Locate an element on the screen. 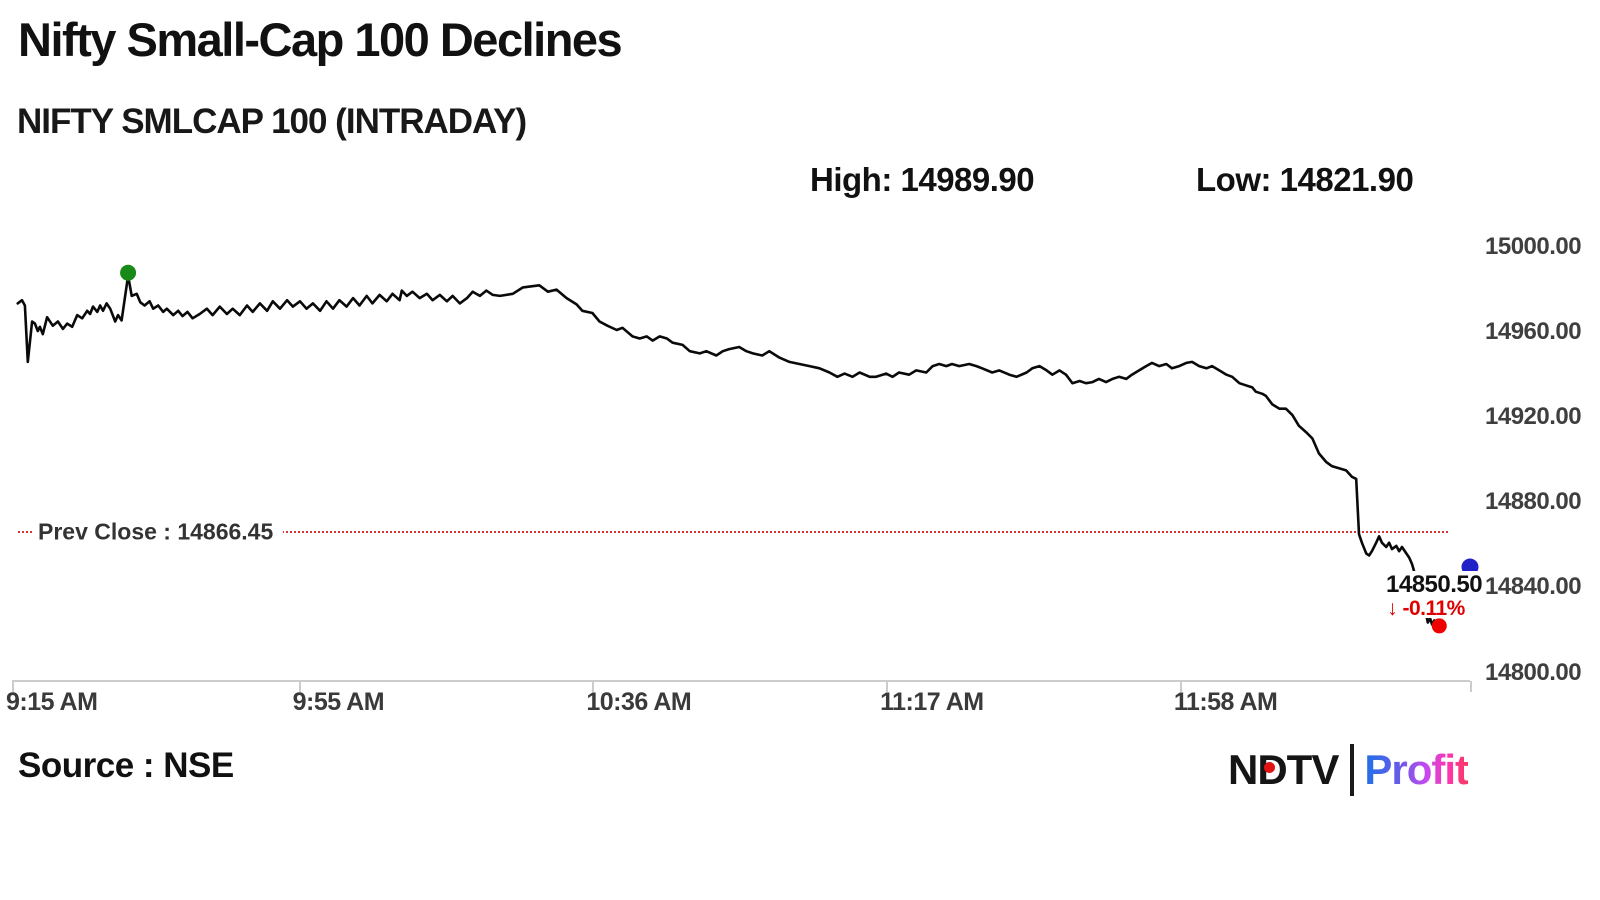 Image resolution: width=1600 pixels, height=900 pixels. day-low-value: 14821.90 is located at coordinates (1346, 179).